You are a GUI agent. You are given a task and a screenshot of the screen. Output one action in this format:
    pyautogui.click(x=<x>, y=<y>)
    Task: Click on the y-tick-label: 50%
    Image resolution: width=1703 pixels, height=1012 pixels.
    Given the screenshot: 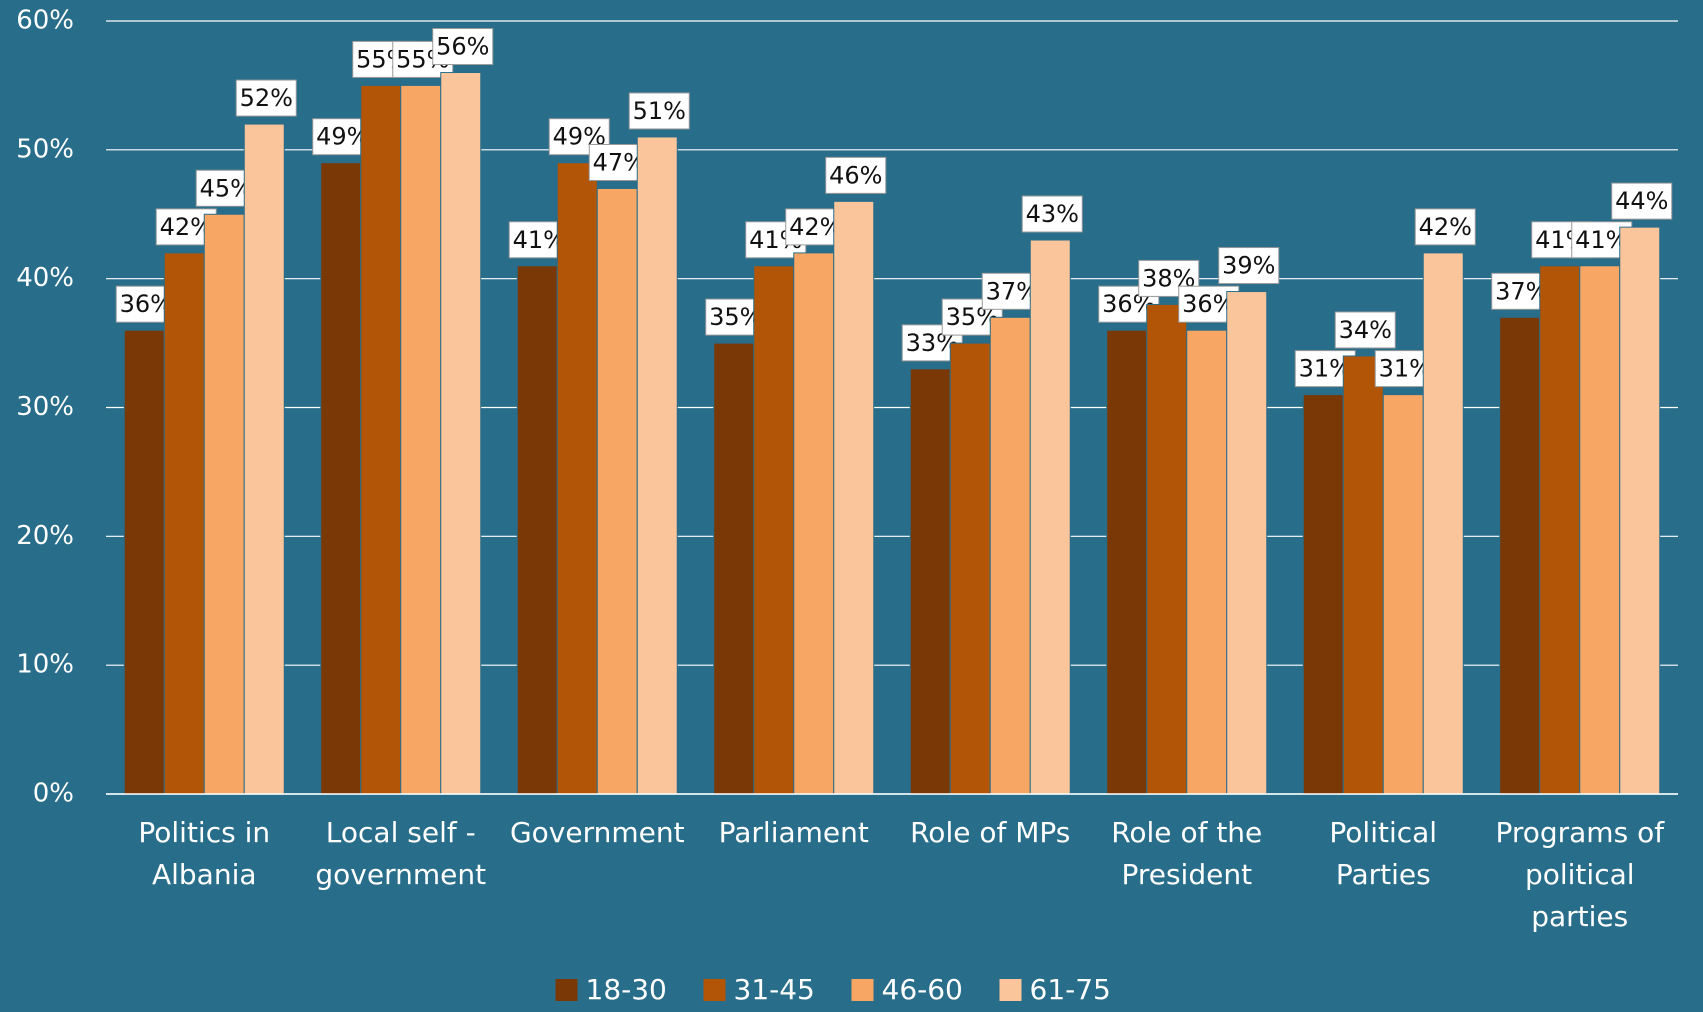 What is the action you would take?
    pyautogui.click(x=45, y=149)
    